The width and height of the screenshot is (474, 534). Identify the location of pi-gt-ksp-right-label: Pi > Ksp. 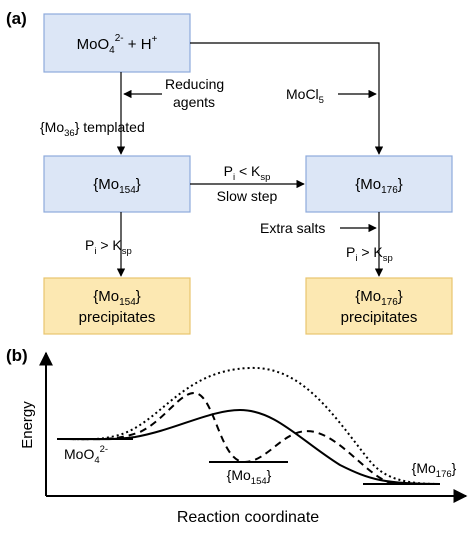
(369, 254).